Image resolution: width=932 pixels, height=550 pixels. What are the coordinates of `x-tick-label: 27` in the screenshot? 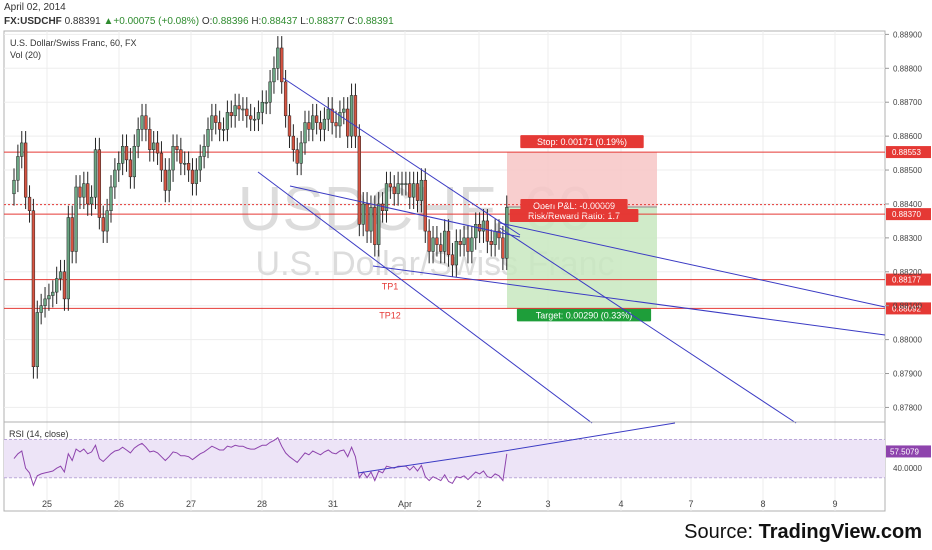 It's located at (191, 504).